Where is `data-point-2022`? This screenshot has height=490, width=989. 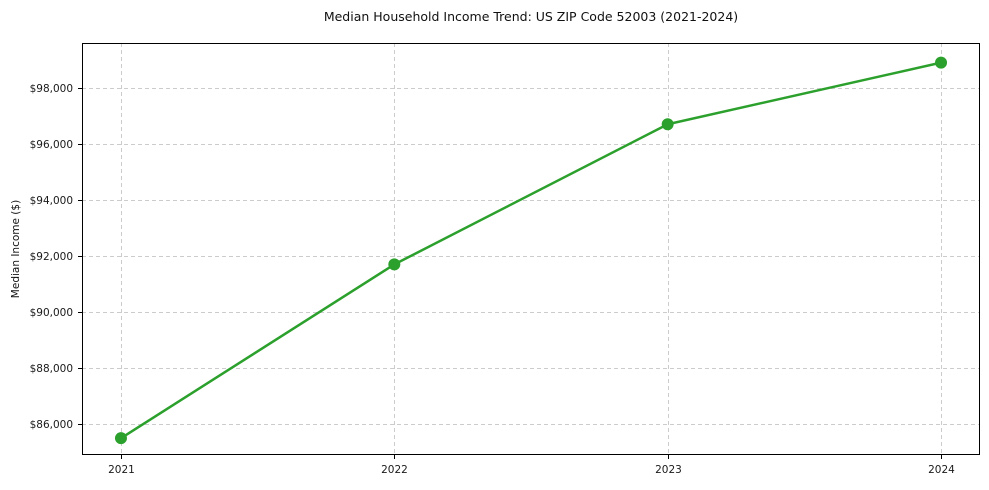
data-point-2022 is located at coordinates (394, 264).